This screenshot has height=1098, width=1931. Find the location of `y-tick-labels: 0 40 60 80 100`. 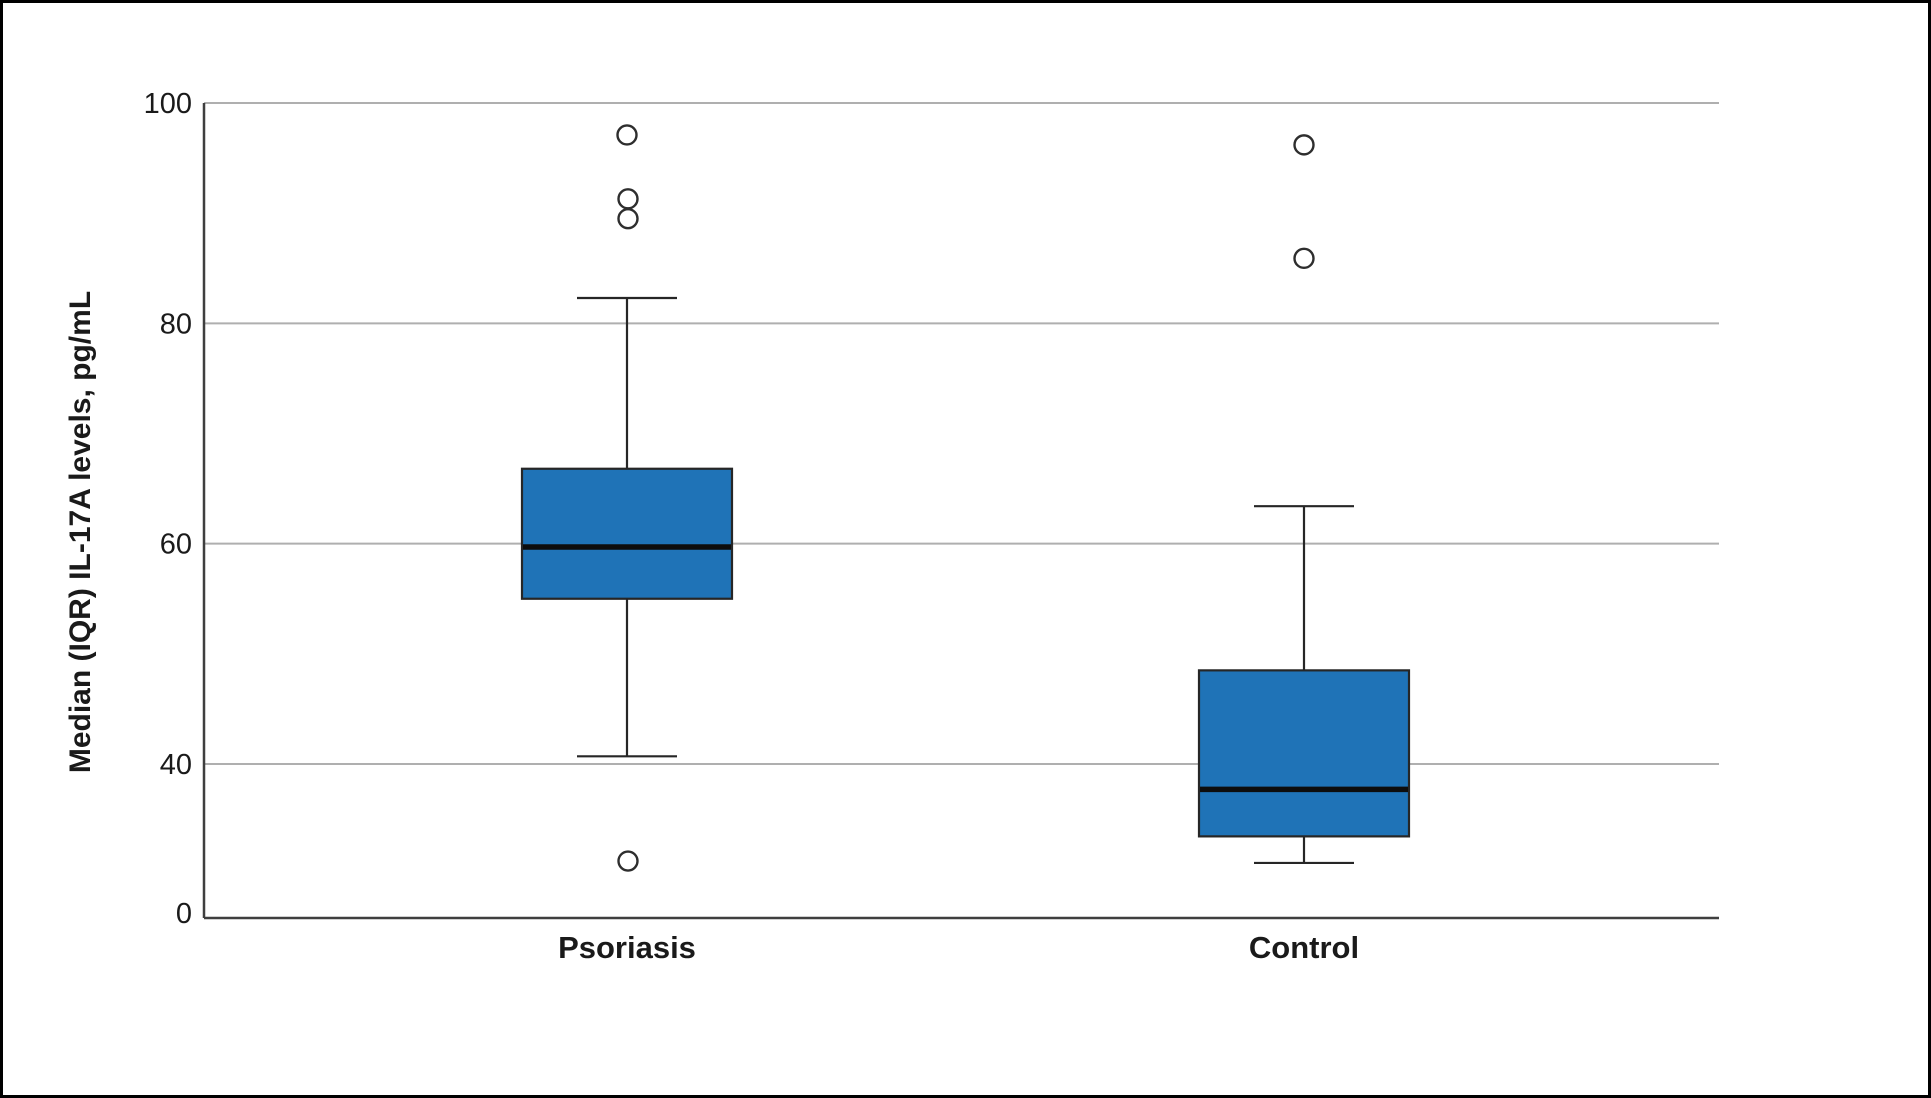

y-tick-labels: 0 40 60 80 100 is located at coordinates (168, 509).